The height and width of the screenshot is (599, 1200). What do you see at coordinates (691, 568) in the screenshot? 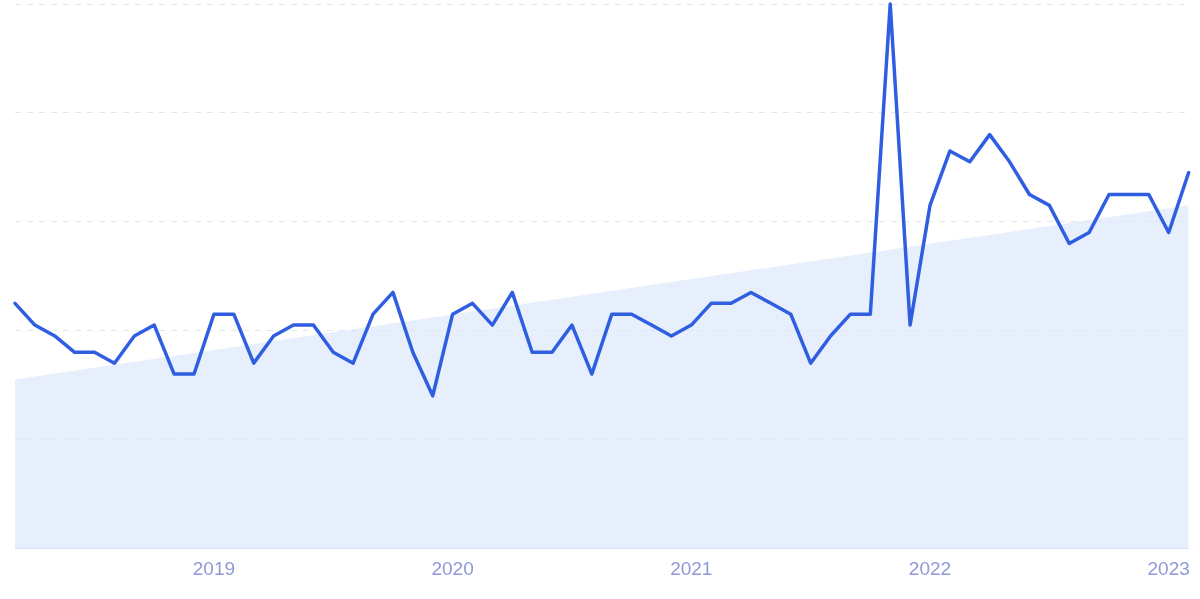
I see `x-tick-label: 2021` at bounding box center [691, 568].